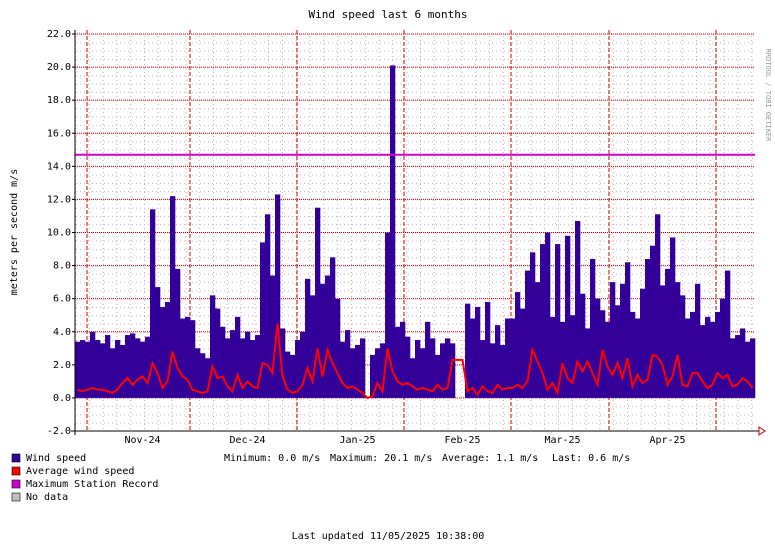  What do you see at coordinates (62, 365) in the screenshot?
I see `y-tick-label: 2.0` at bounding box center [62, 365].